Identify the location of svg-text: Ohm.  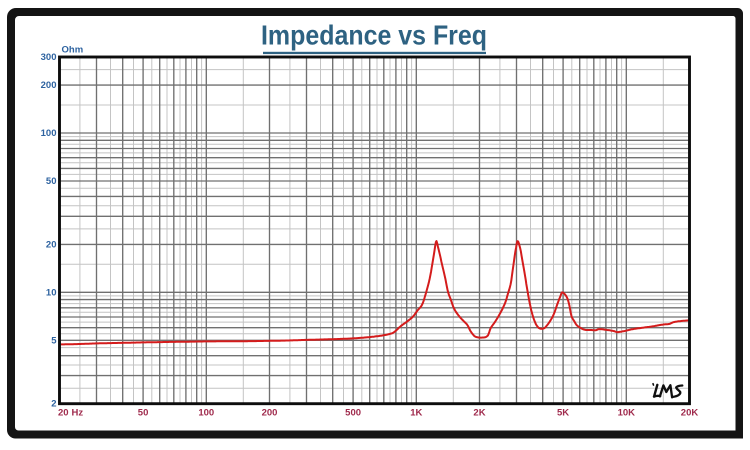
(73, 49).